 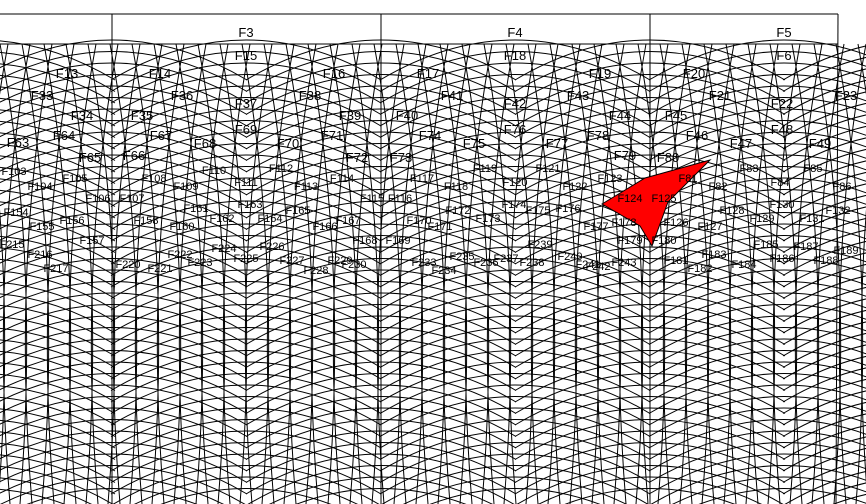 I want to click on cell-label: F36, so click(x=182, y=95).